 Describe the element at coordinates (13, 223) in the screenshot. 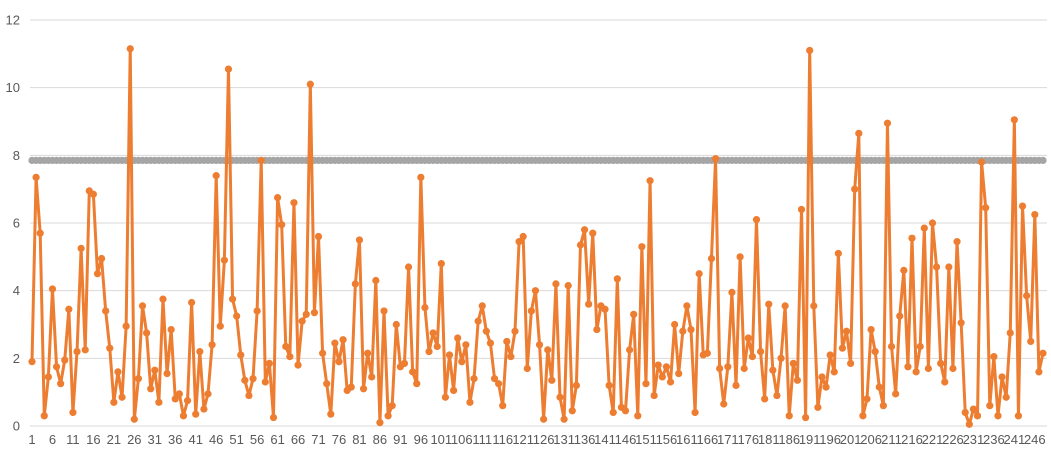

I see `y-axis-tick-labels: 0 2 4 6 8 10 12` at that location.